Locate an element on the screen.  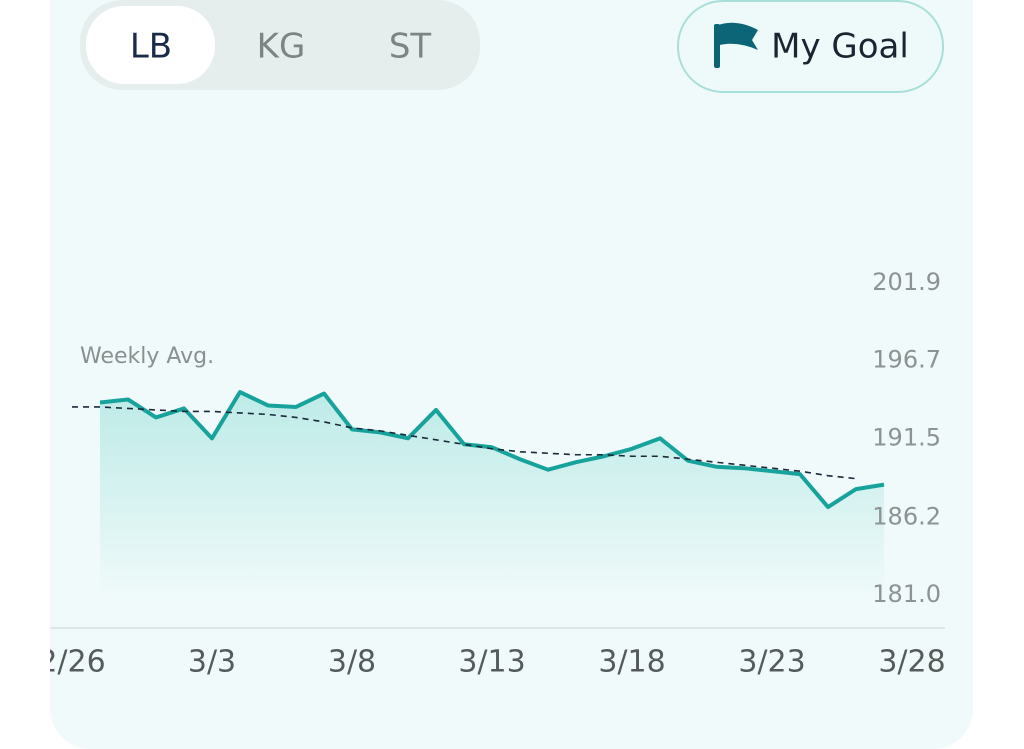
x-tick-label: 3/18 is located at coordinates (631, 662).